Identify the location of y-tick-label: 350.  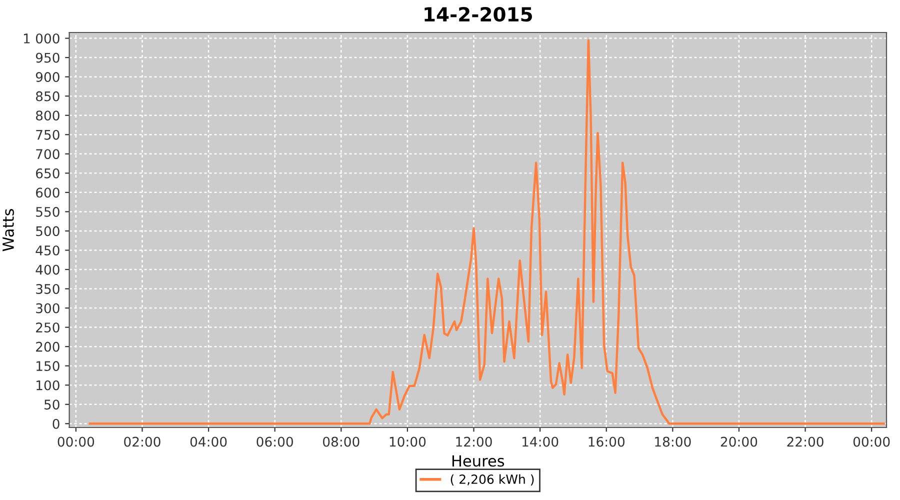
(48, 289).